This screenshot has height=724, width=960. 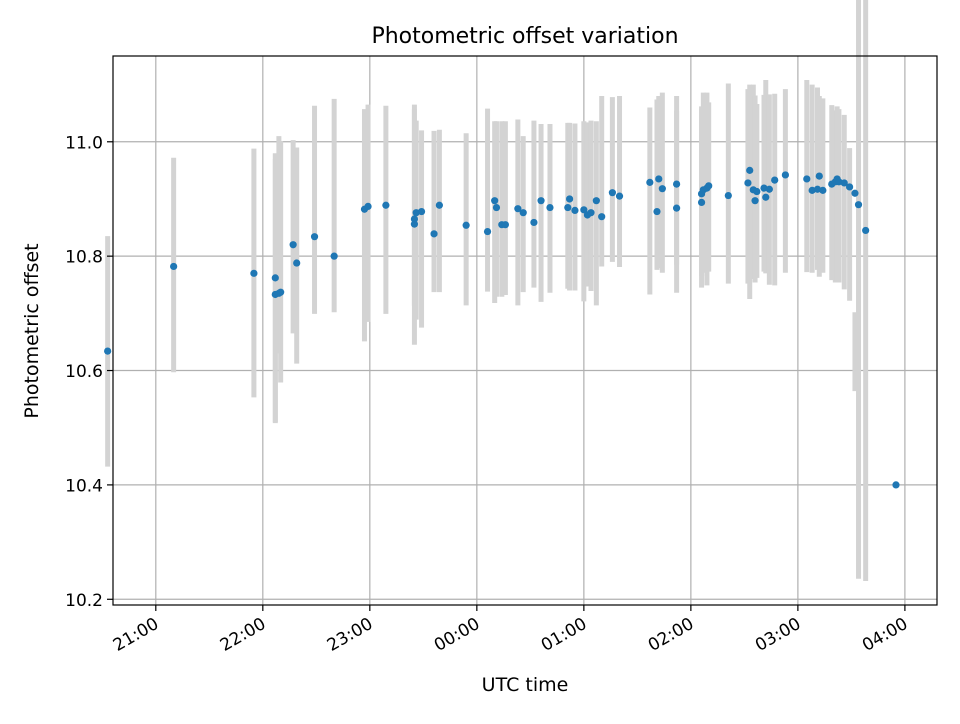 What do you see at coordinates (457, 635) in the screenshot?
I see `x-tick-label: 00:00` at bounding box center [457, 635].